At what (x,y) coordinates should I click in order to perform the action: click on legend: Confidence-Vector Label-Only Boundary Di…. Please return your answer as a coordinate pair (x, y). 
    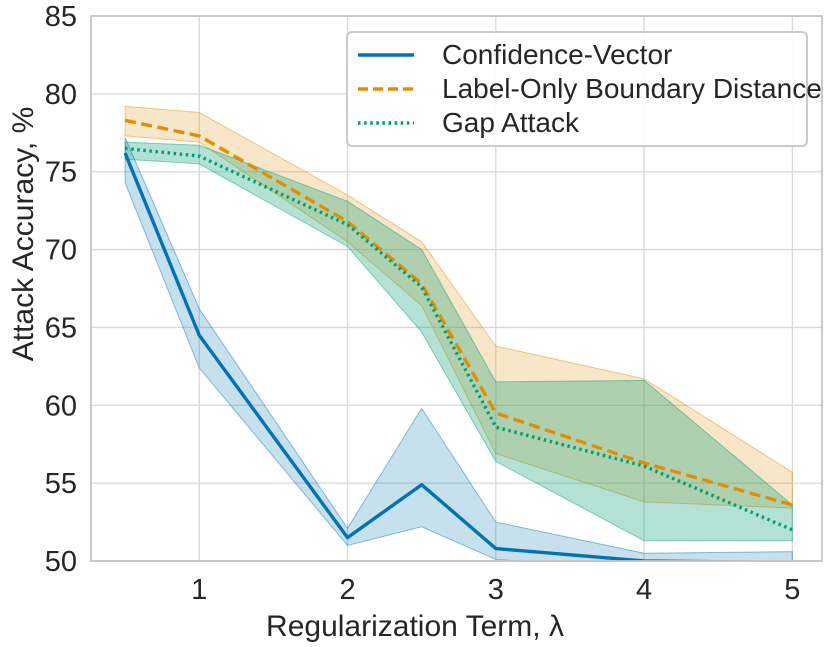
    Looking at the image, I should click on (584, 89).